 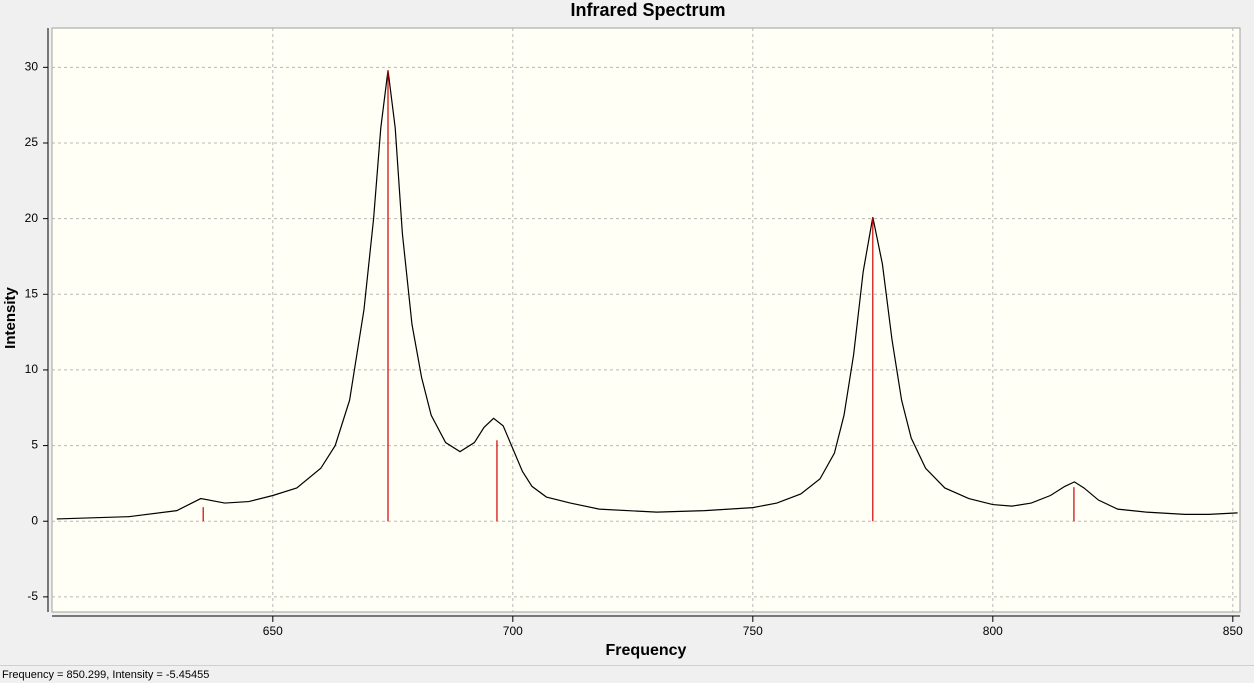 I want to click on x-tick-label: 700, so click(x=513, y=631).